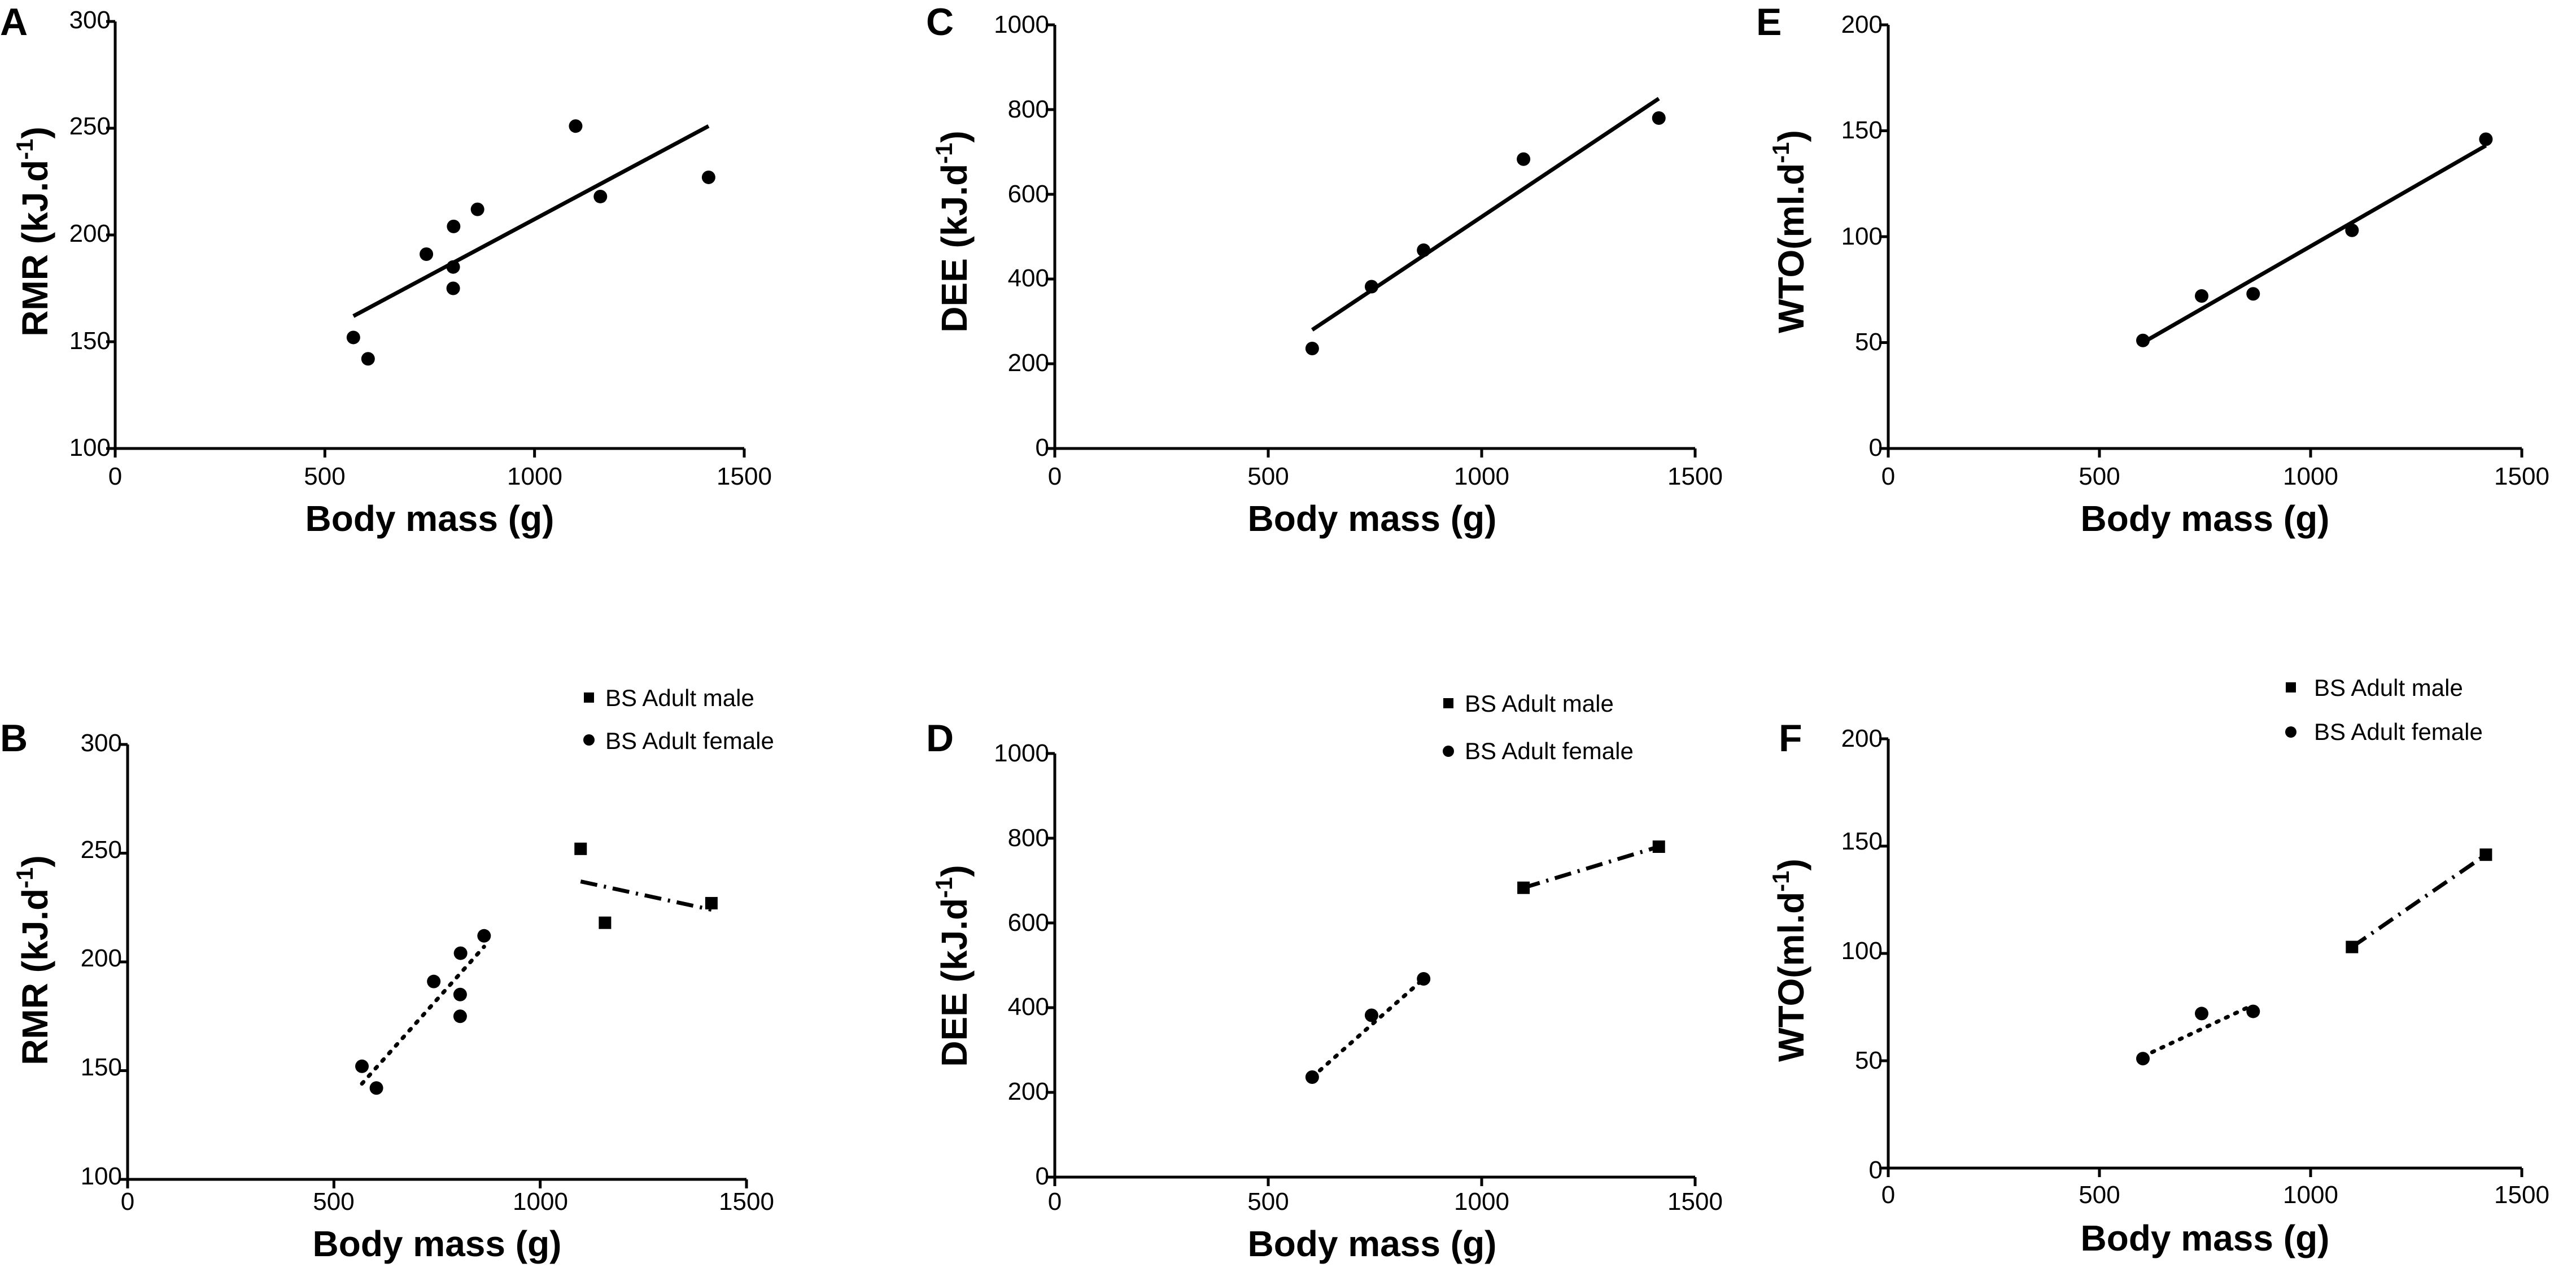 This screenshot has width=2576, height=1272. I want to click on panel-a-letter: A, so click(14, 22).